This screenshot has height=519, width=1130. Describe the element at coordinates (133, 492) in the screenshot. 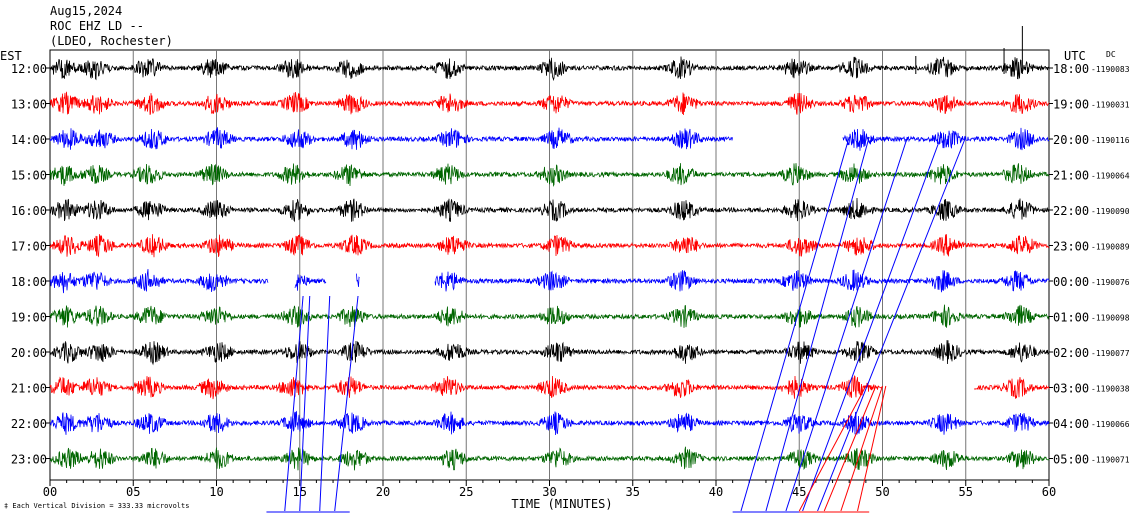

I see `x-tick-label-05: 05` at that location.